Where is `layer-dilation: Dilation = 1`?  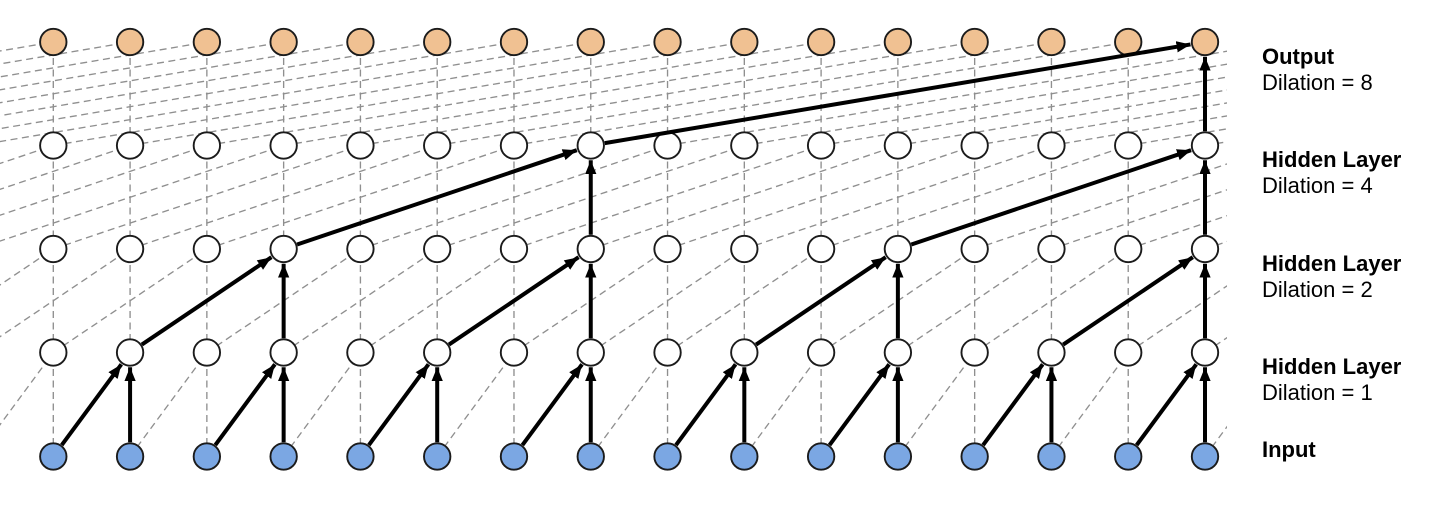
layer-dilation: Dilation = 1 is located at coordinates (1317, 392).